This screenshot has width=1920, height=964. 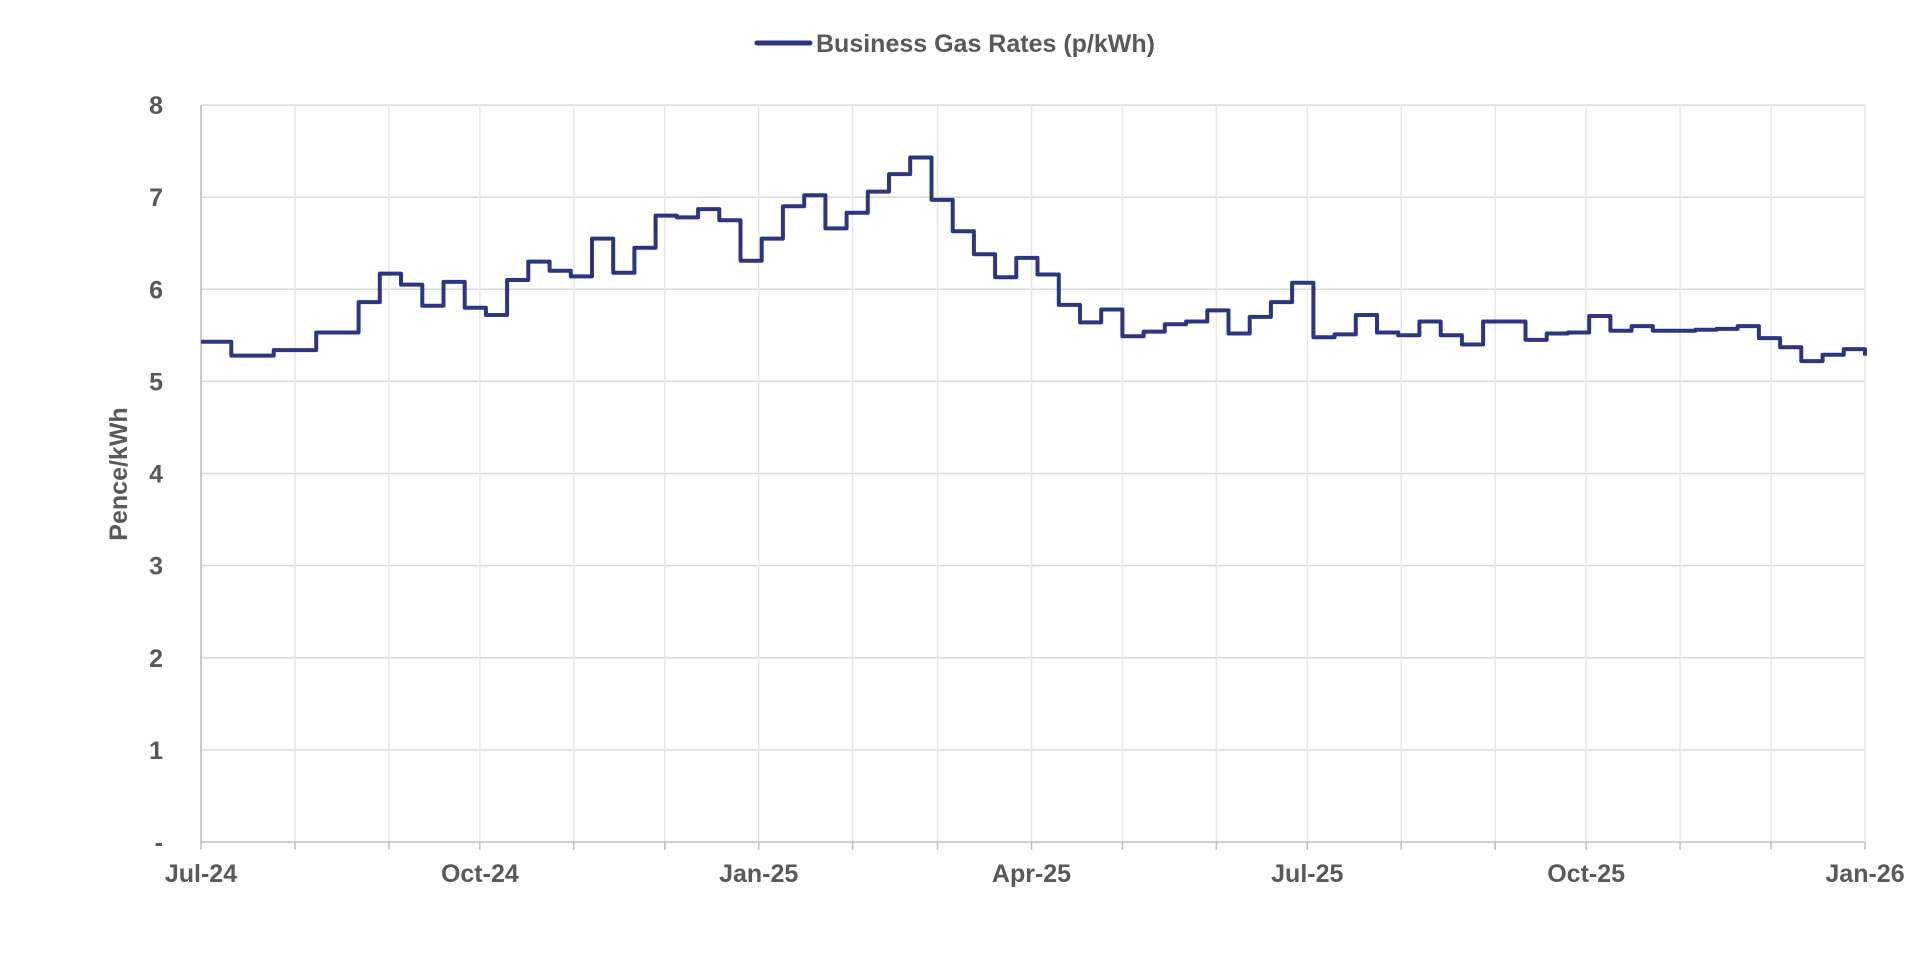 I want to click on y-axis-title: Pence/kWh, so click(x=119, y=473).